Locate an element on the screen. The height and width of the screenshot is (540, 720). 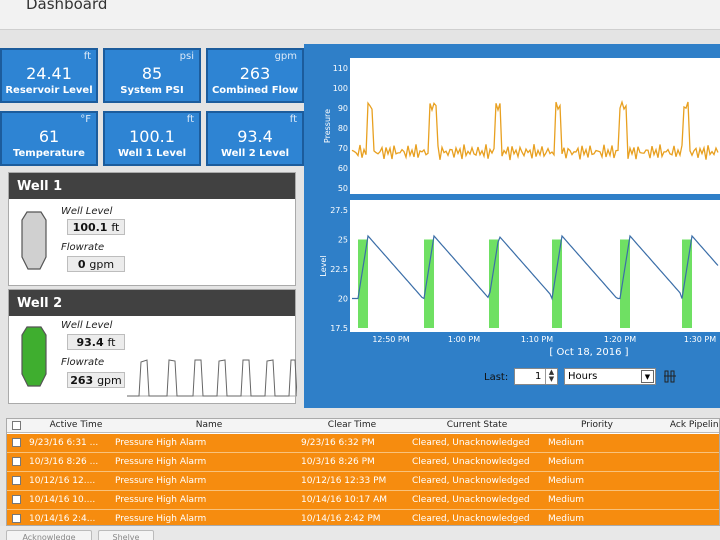
pressure-y-tick-label: 100 is located at coordinates (340, 88).